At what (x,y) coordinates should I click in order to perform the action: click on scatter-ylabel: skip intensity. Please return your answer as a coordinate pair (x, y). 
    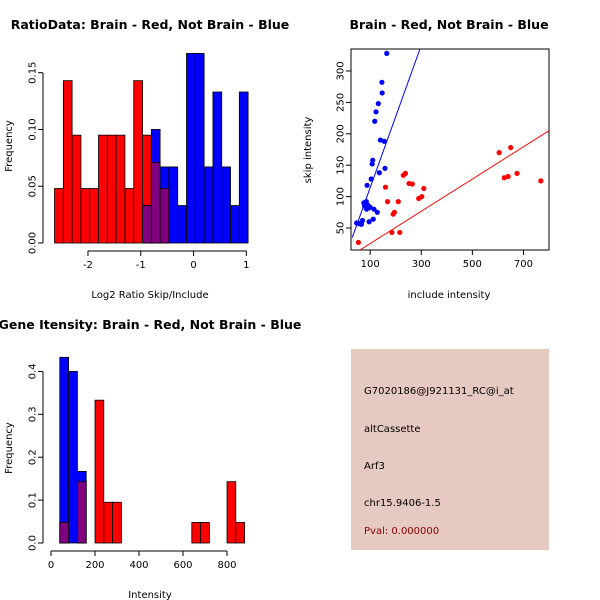
    Looking at the image, I should click on (308, 150).